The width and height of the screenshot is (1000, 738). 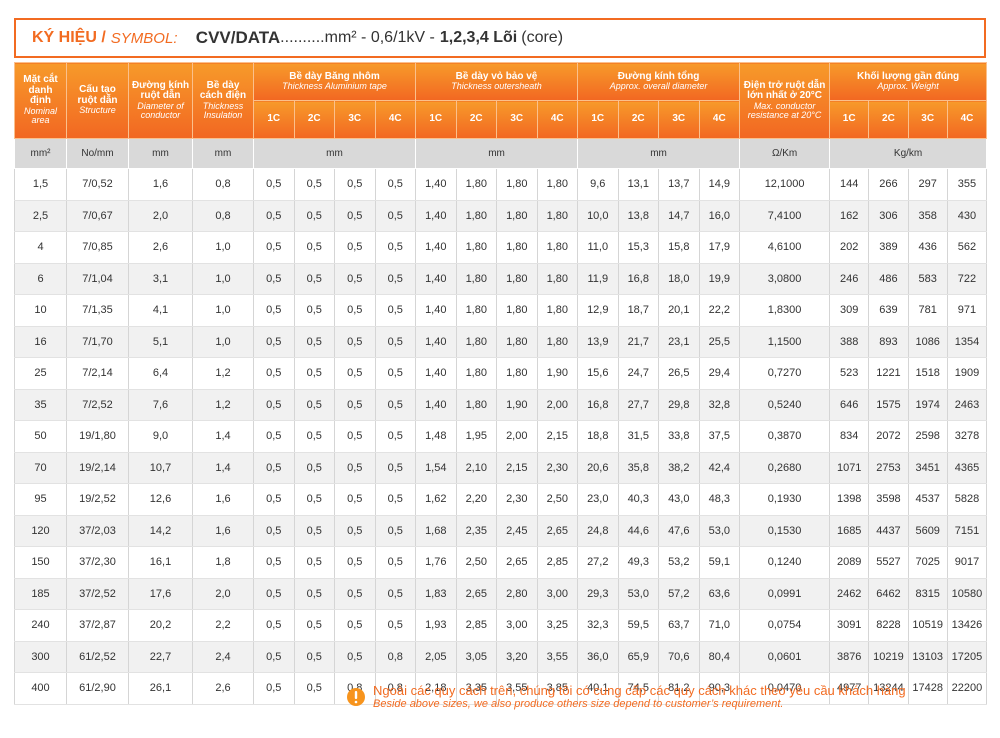 I want to click on cell: 70,6, so click(x=679, y=657).